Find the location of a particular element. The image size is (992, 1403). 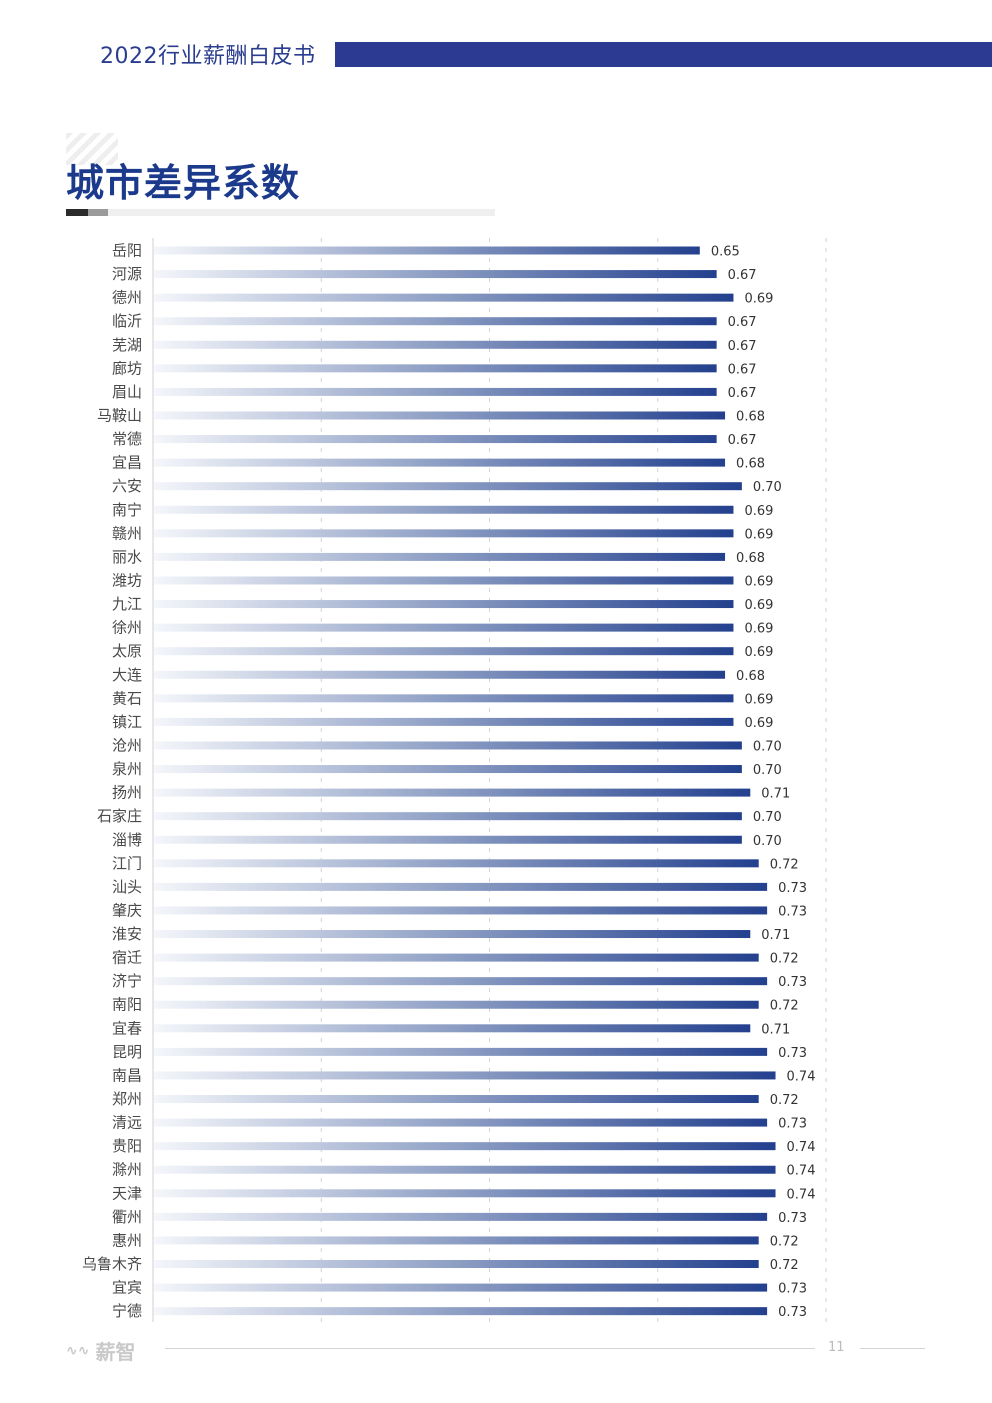

category-label: 马鞍山 is located at coordinates (119, 415).